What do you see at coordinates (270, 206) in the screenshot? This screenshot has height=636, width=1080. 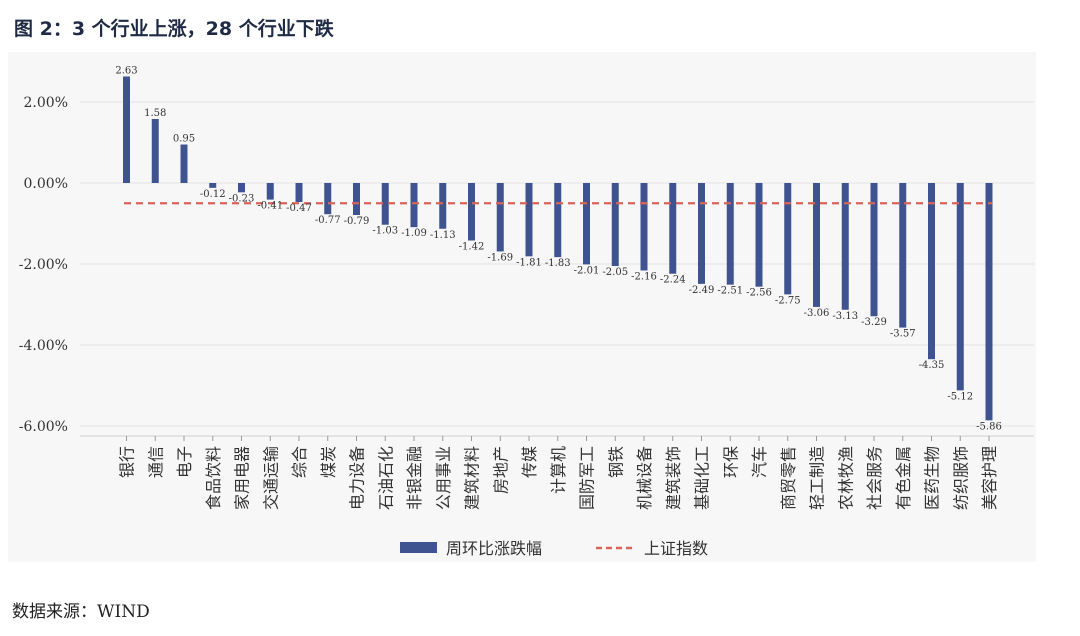 I see `data-label: -0.41` at bounding box center [270, 206].